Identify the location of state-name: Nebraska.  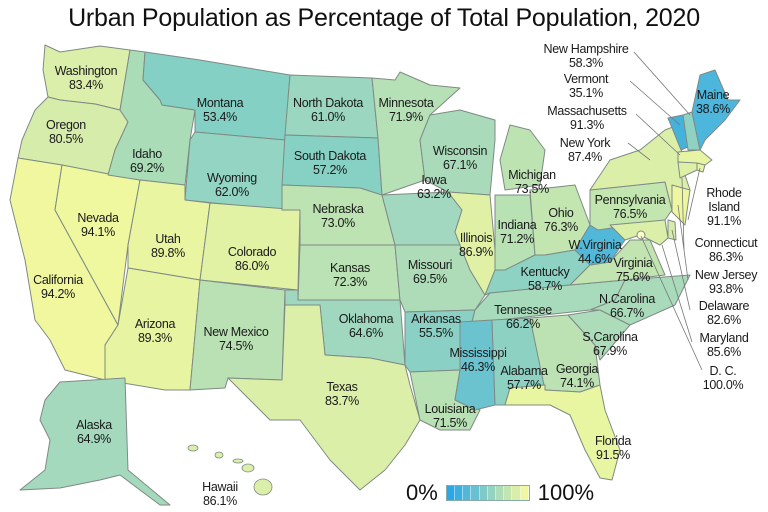
(338, 209).